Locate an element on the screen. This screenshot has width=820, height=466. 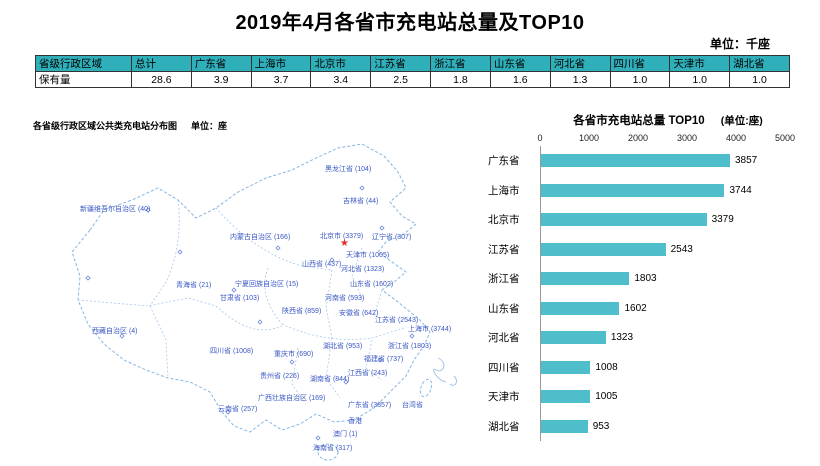
map-province-label: 北京市 (3379) is located at coordinates (342, 236).